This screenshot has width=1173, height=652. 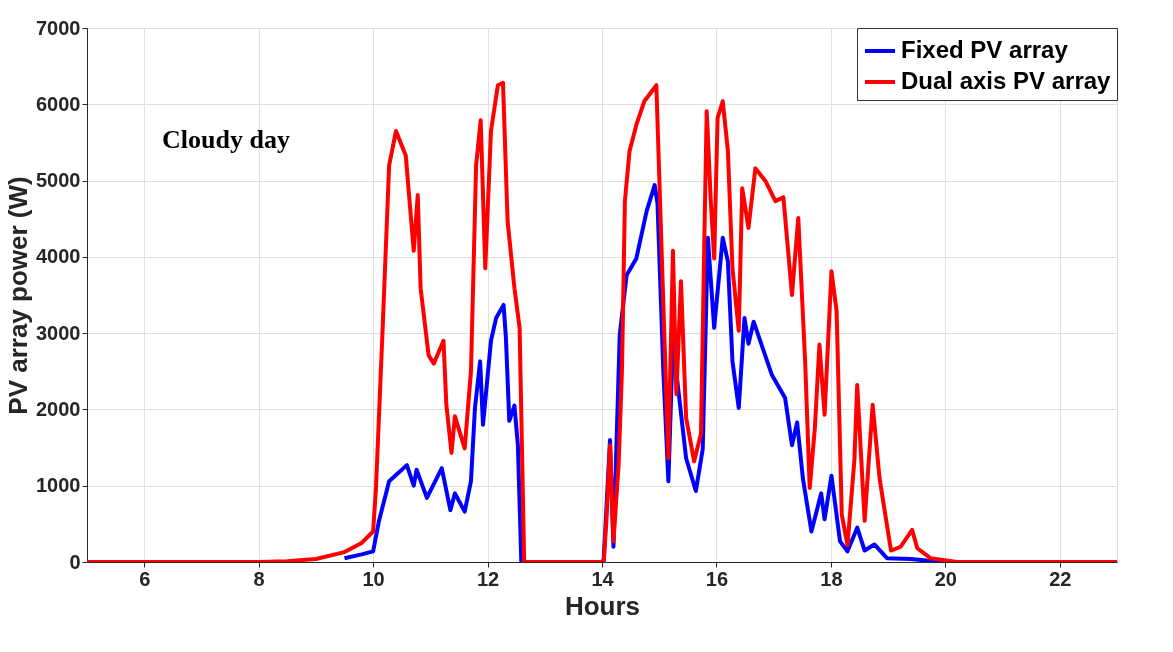 What do you see at coordinates (58, 408) in the screenshot?
I see `y-tick-label: 2000` at bounding box center [58, 408].